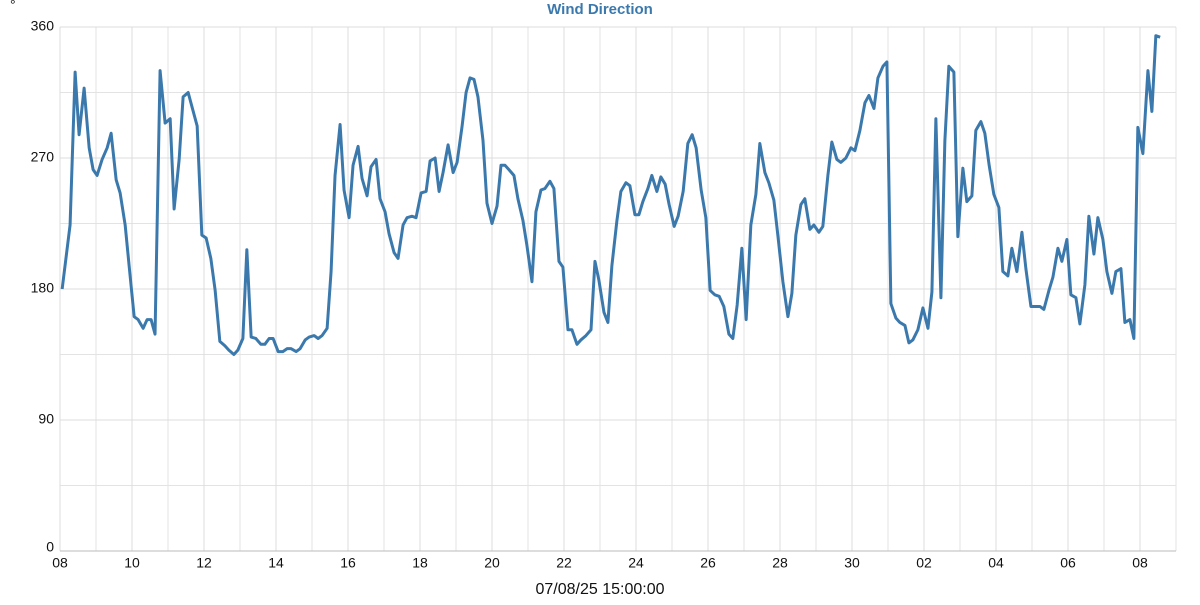  Describe the element at coordinates (50, 547) in the screenshot. I see `y-tick-label: 0` at that location.